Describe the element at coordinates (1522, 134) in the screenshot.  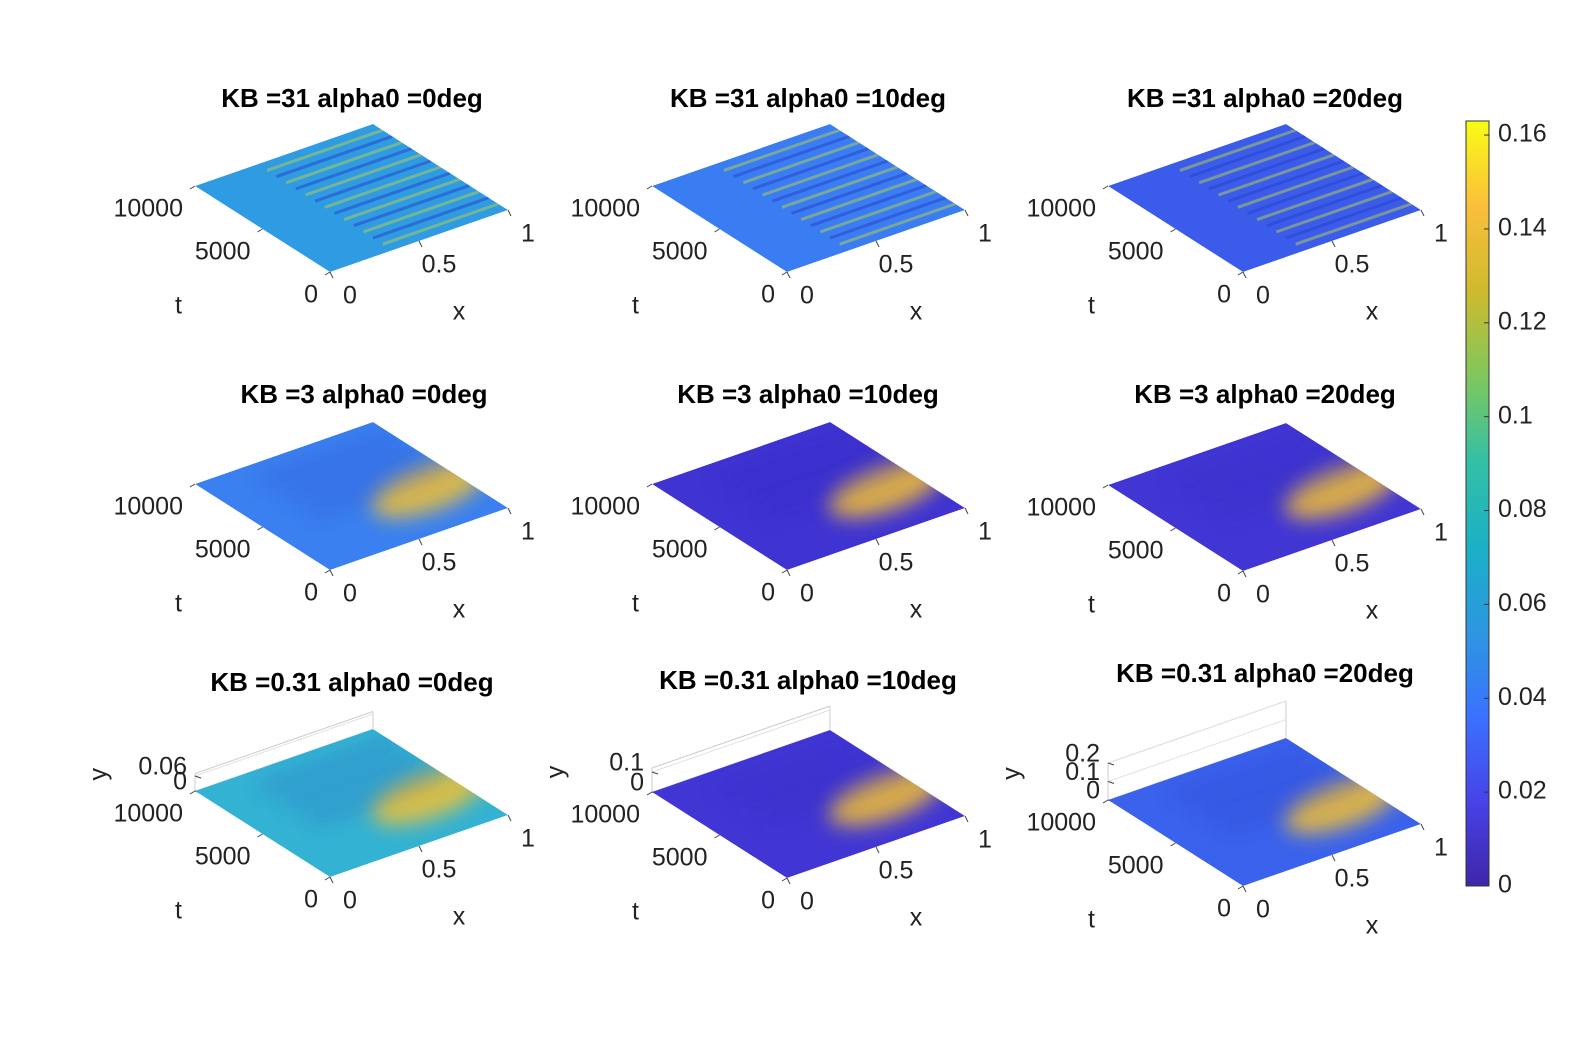
I see `colorbar-tick-label: 0.16` at that location.